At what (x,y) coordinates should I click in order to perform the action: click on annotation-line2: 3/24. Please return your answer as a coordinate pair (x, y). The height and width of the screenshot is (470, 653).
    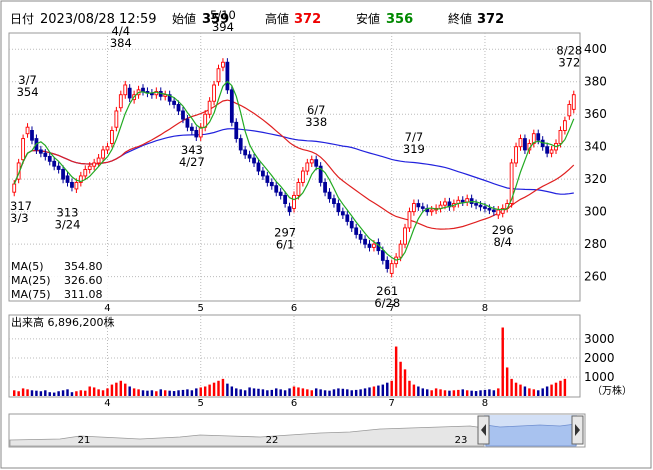
    Looking at the image, I should click on (68, 225).